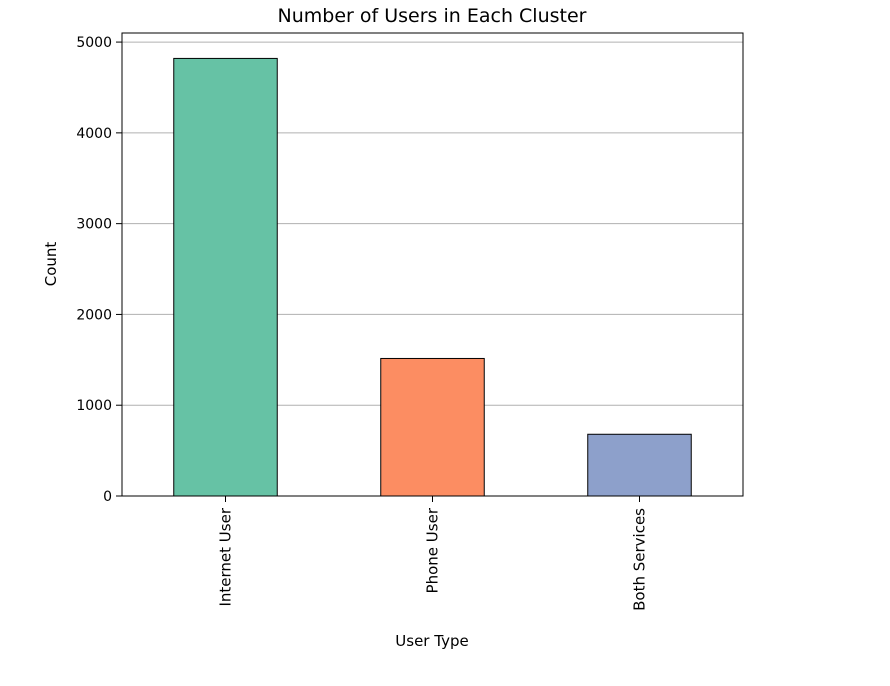 Image resolution: width=890 pixels, height=686 pixels. What do you see at coordinates (640, 559) in the screenshot?
I see `x-tick-label: Both Services` at bounding box center [640, 559].